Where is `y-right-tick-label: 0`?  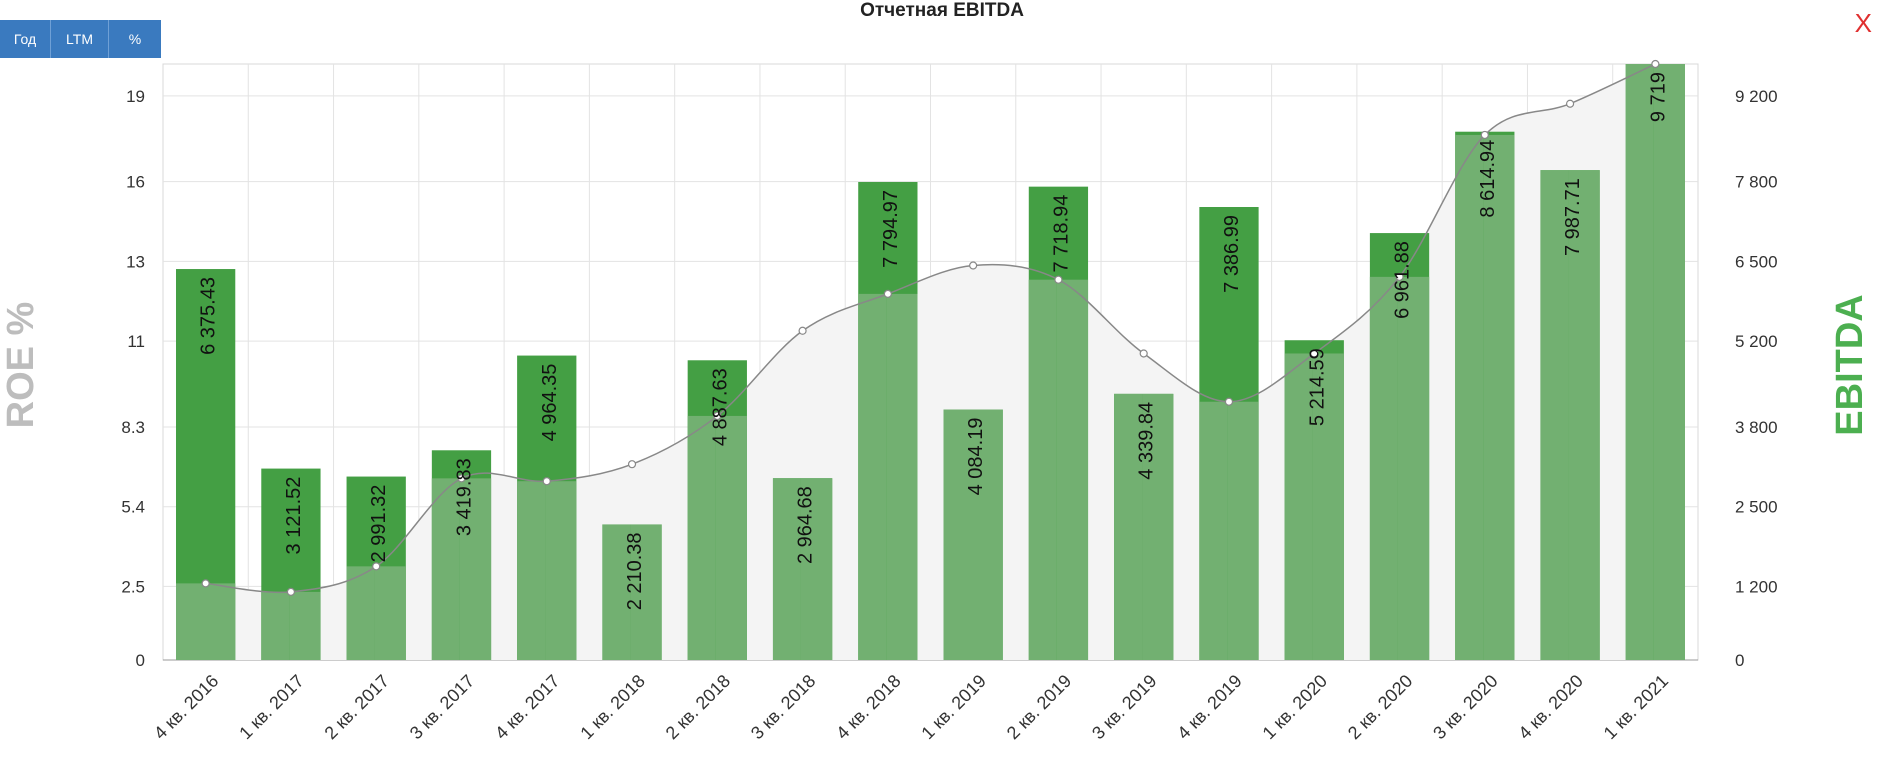 y-right-tick-label: 0 is located at coordinates (1739, 660).